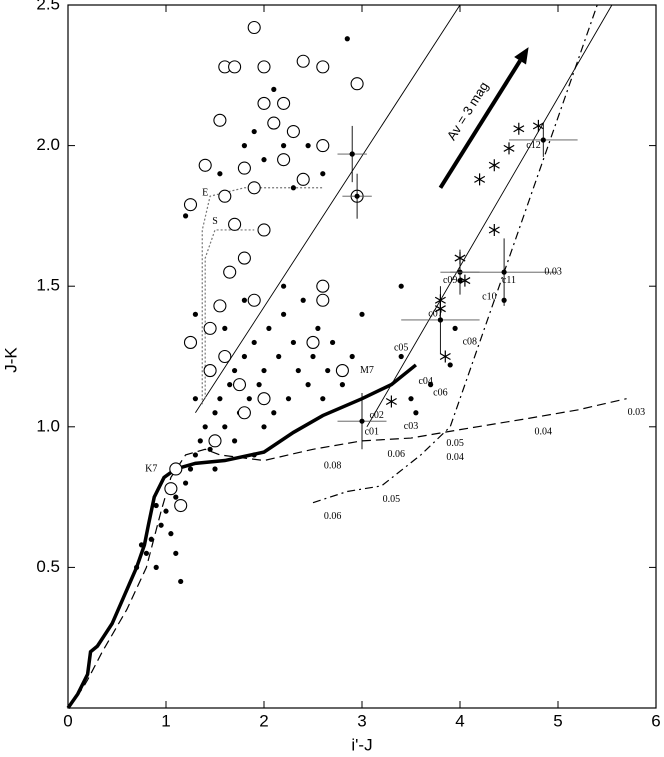 Image resolution: width=664 pixels, height=757 pixels. I want to click on x-tick-label: 2, so click(263, 720).